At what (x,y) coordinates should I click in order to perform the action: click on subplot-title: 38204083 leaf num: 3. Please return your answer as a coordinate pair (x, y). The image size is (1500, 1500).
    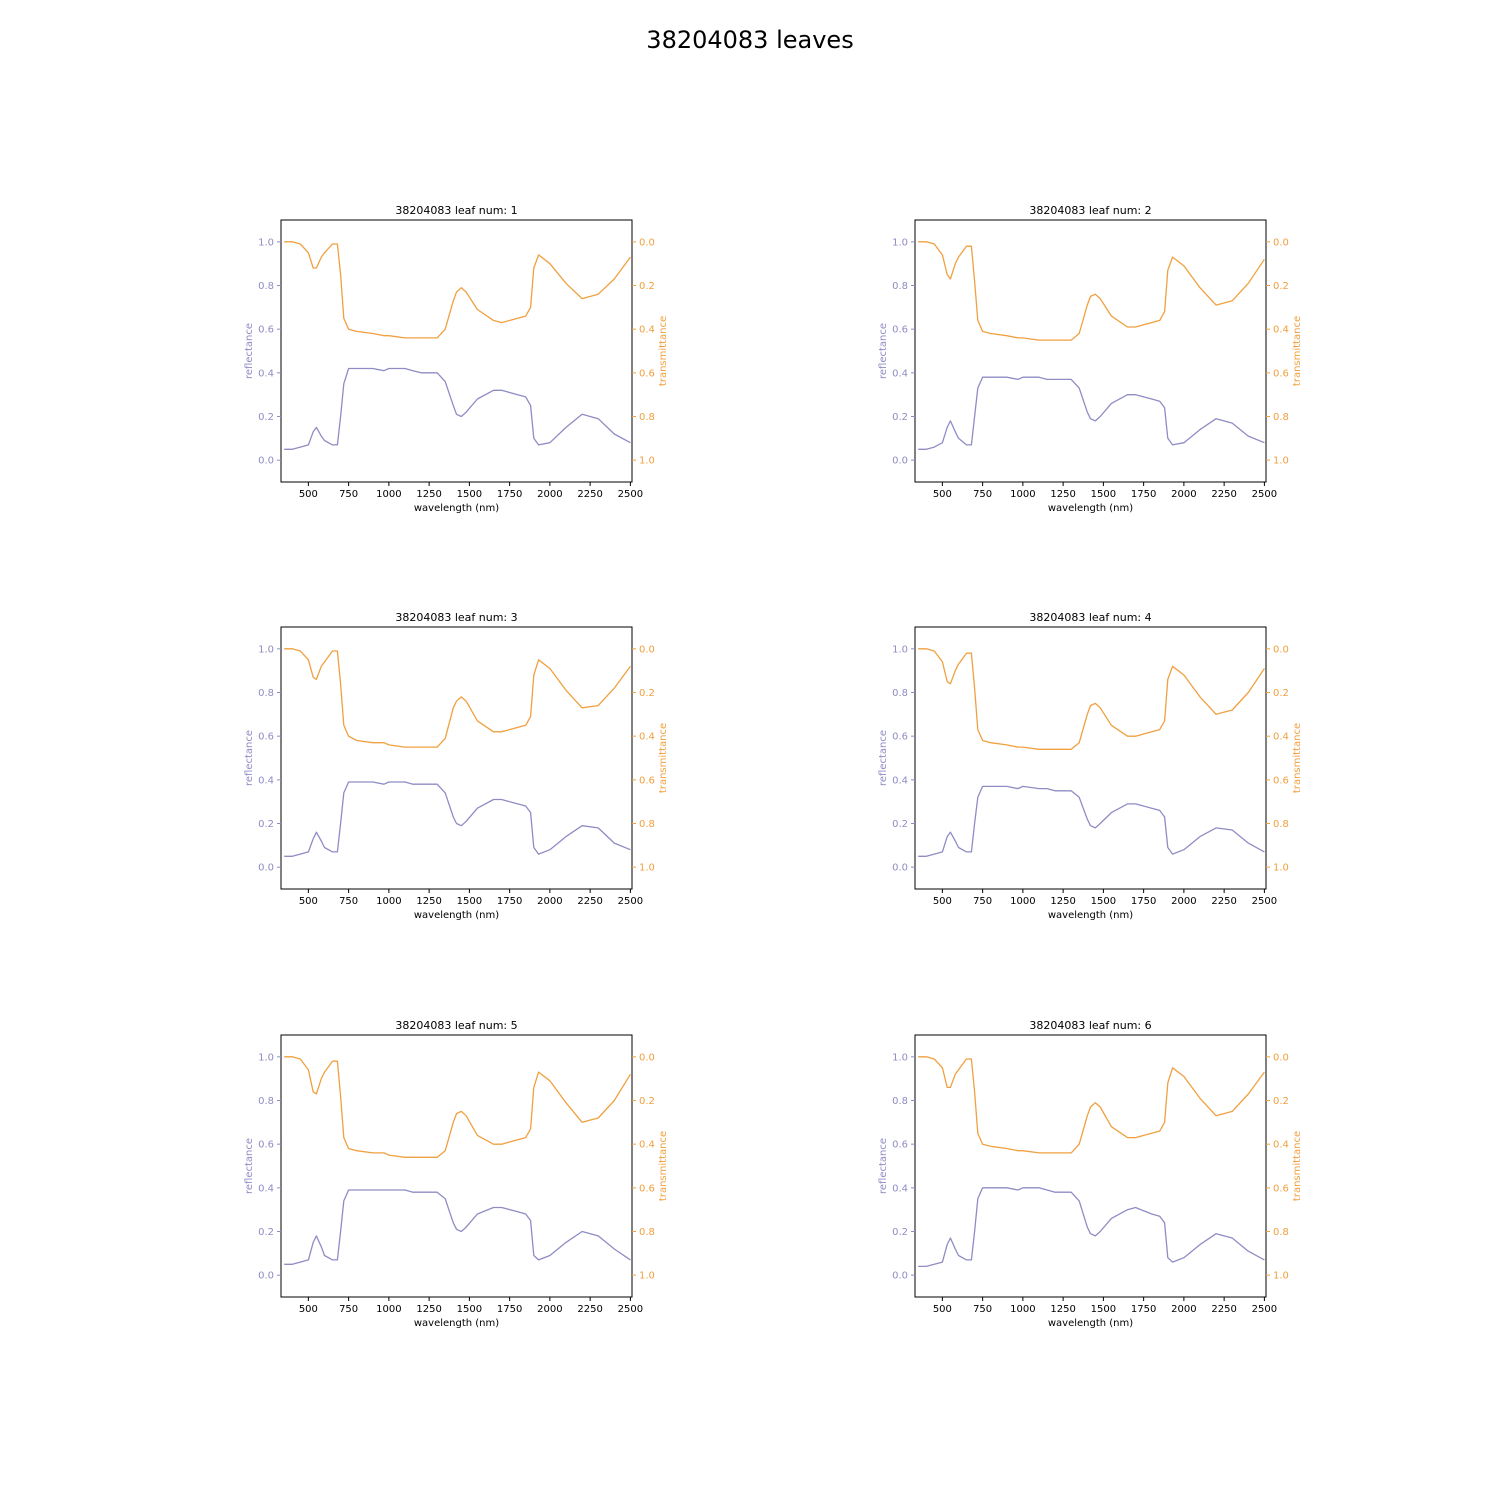
    Looking at the image, I should click on (456, 617).